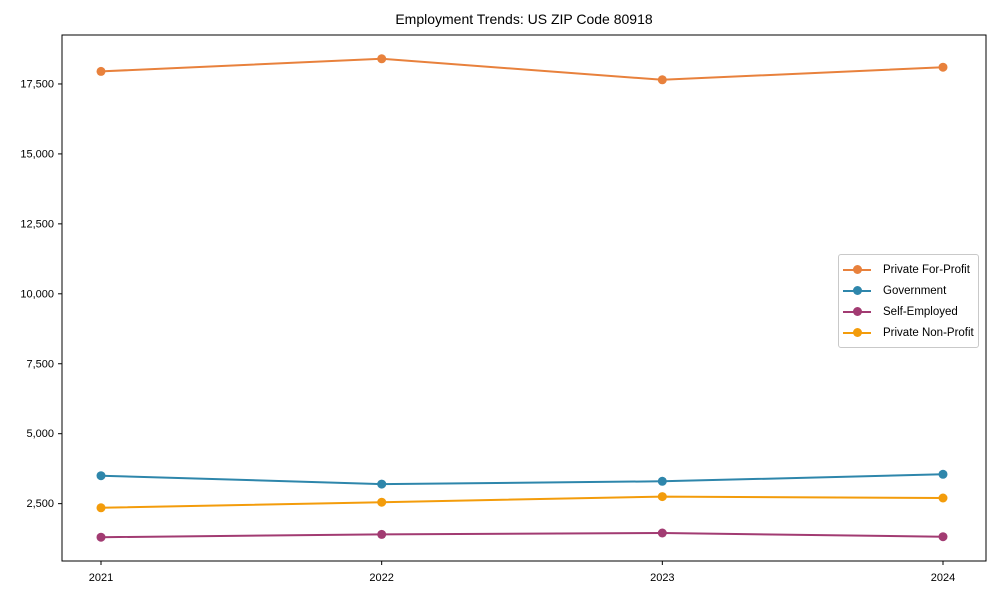 This screenshot has width=1000, height=600. I want to click on y-axis: 2,500 5,000 7,500 10,000 12,500 15,000 17,500, so click(41, 294).